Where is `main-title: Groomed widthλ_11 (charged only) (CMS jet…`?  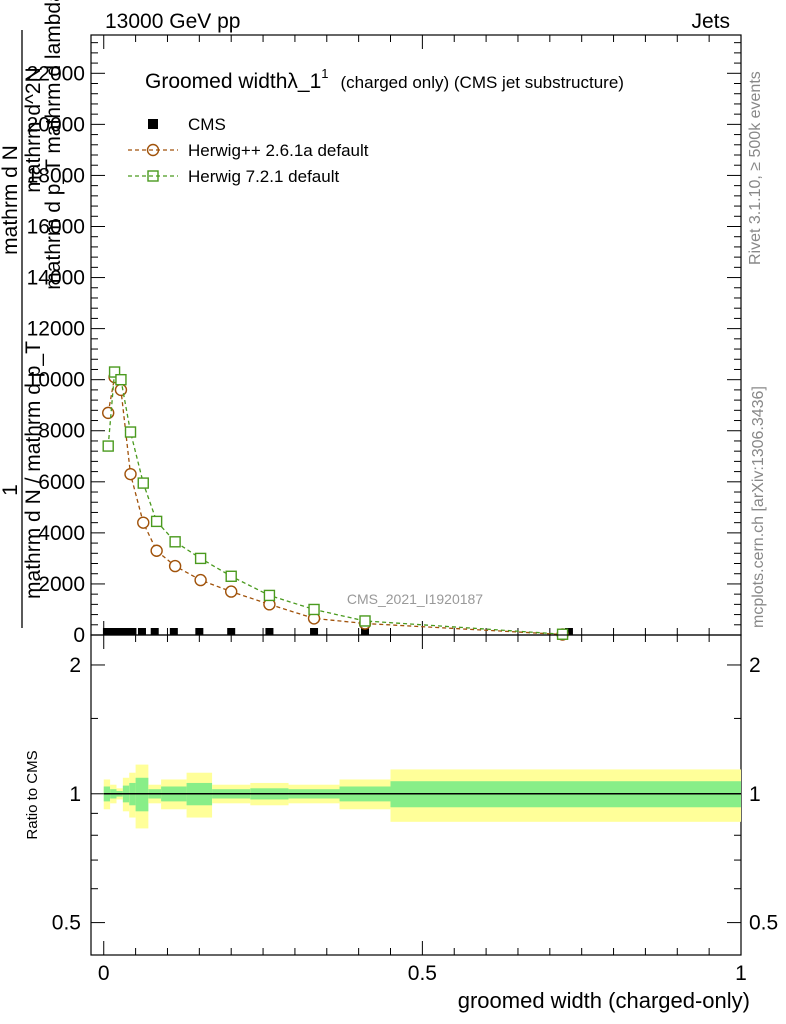
main-title: Groomed widthλ_11 (charged only) (CMS jet… is located at coordinates (384, 79).